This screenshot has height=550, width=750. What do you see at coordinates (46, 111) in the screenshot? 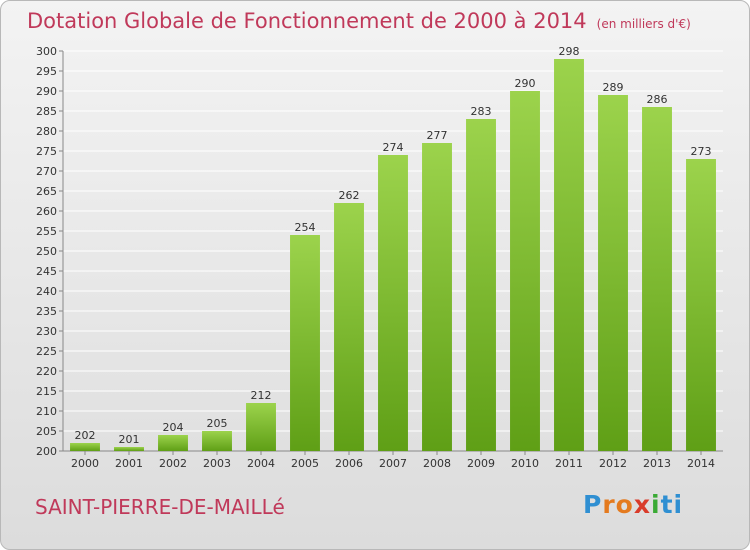
I see `y-tick-label: 285` at bounding box center [46, 111].